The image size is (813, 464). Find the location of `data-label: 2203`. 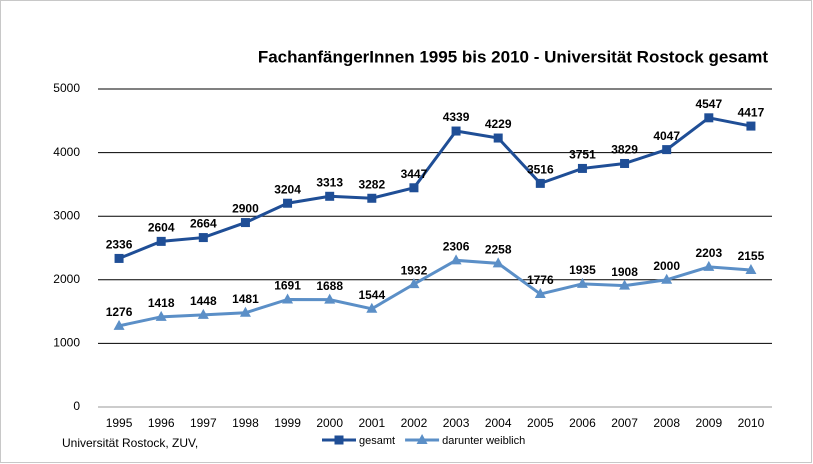

data-label: 2203 is located at coordinates (708, 253).